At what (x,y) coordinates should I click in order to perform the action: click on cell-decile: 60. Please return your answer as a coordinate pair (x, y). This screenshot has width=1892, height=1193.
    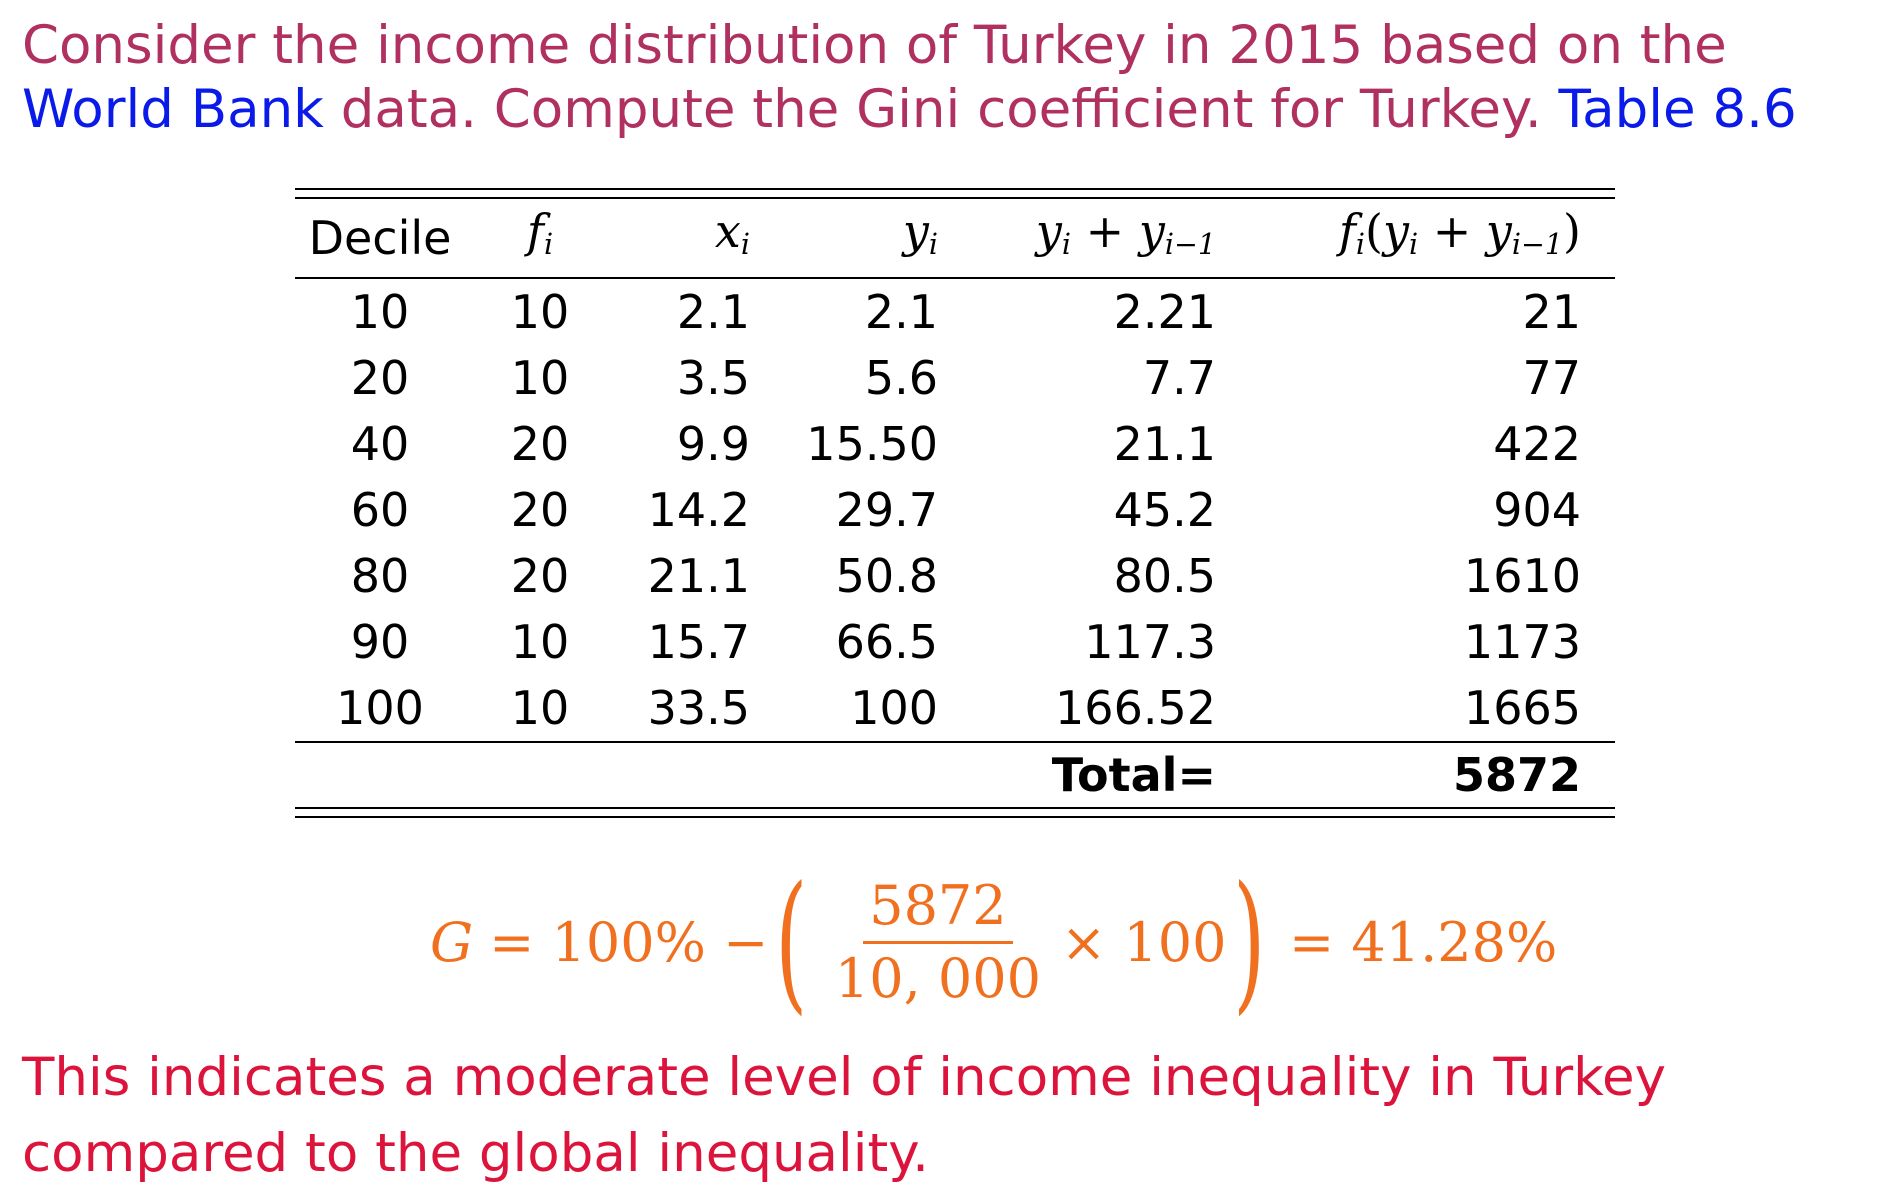
    Looking at the image, I should click on (380, 510).